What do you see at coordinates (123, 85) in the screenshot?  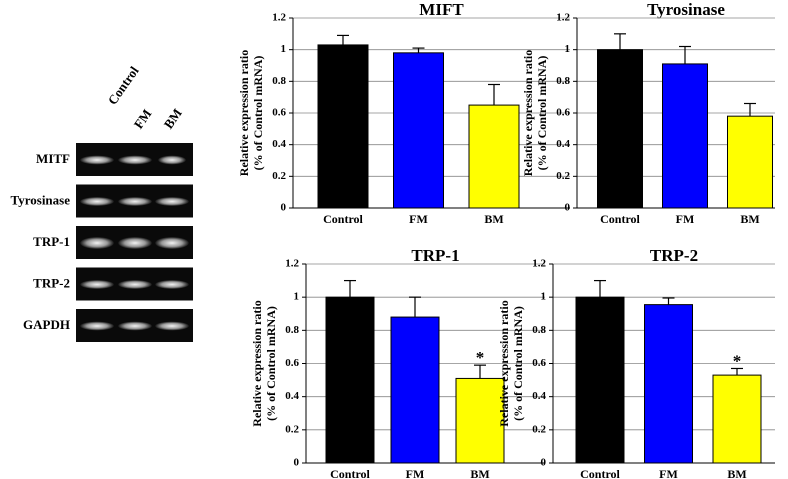 I see `lane-label: Control` at bounding box center [123, 85].